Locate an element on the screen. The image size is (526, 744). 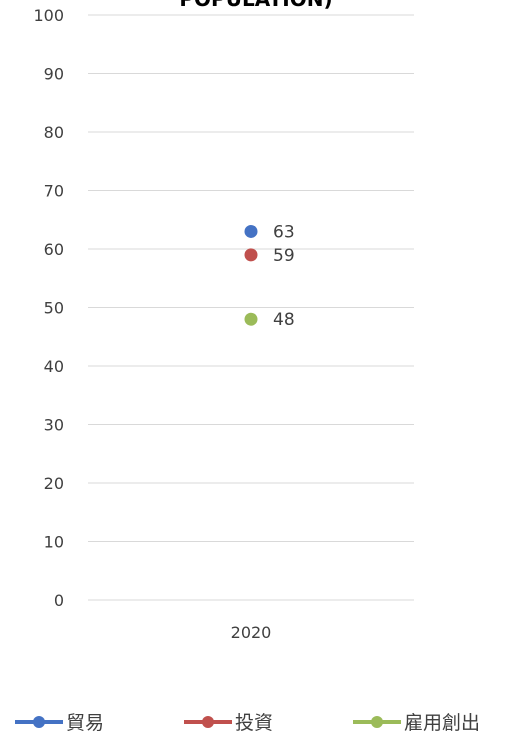
legend: 貿易 投資 雇用創出 is located at coordinates (263, 720).